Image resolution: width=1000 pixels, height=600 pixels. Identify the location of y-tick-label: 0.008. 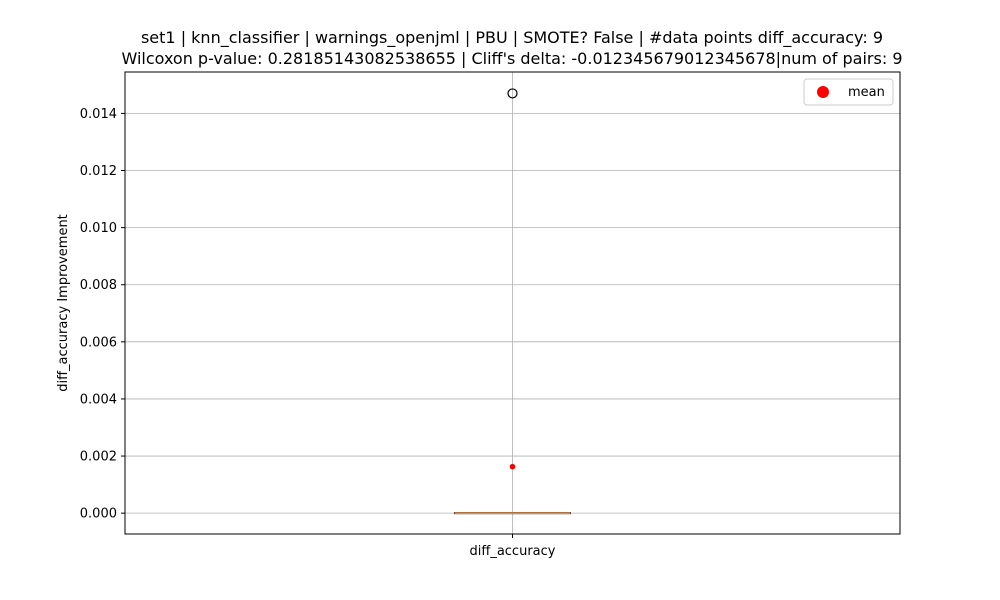
(98, 285).